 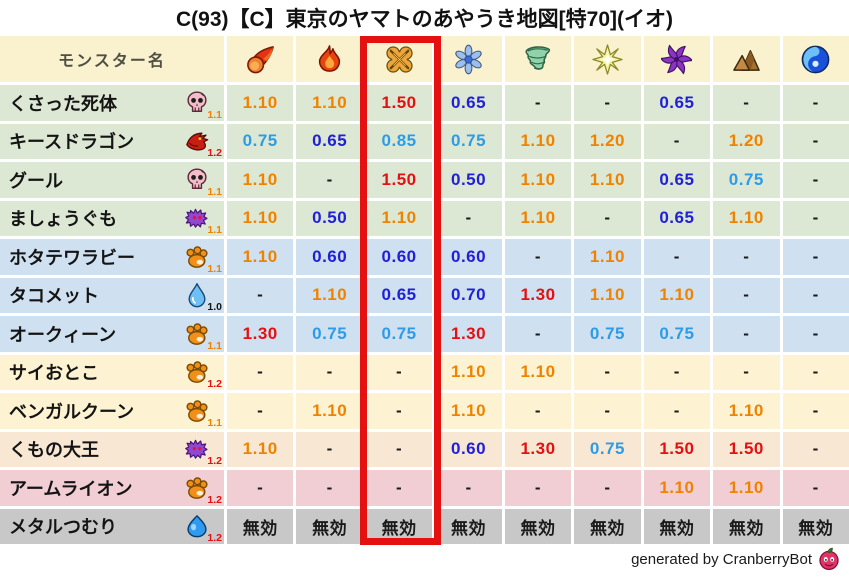 What do you see at coordinates (112, 526) in the screenshot?
I see `monster-name-cell: メタルつむり 1.2` at bounding box center [112, 526].